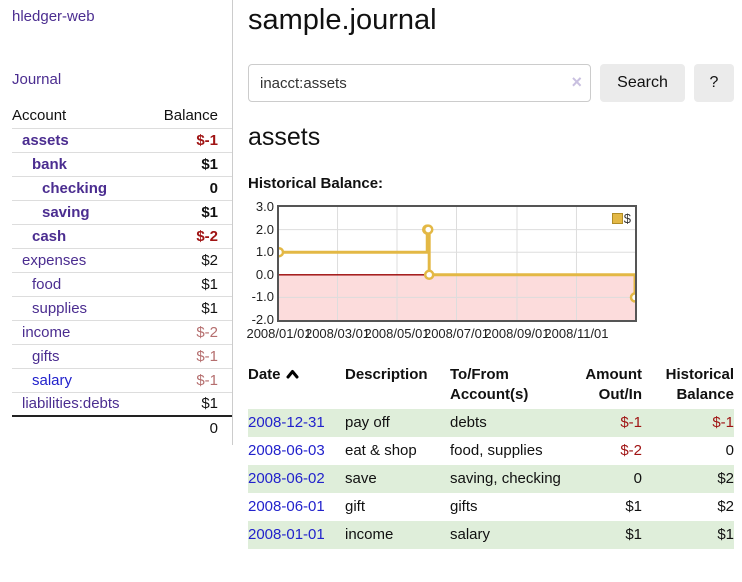 This screenshot has height=582, width=742. I want to click on account-balance: 0, so click(213, 188).